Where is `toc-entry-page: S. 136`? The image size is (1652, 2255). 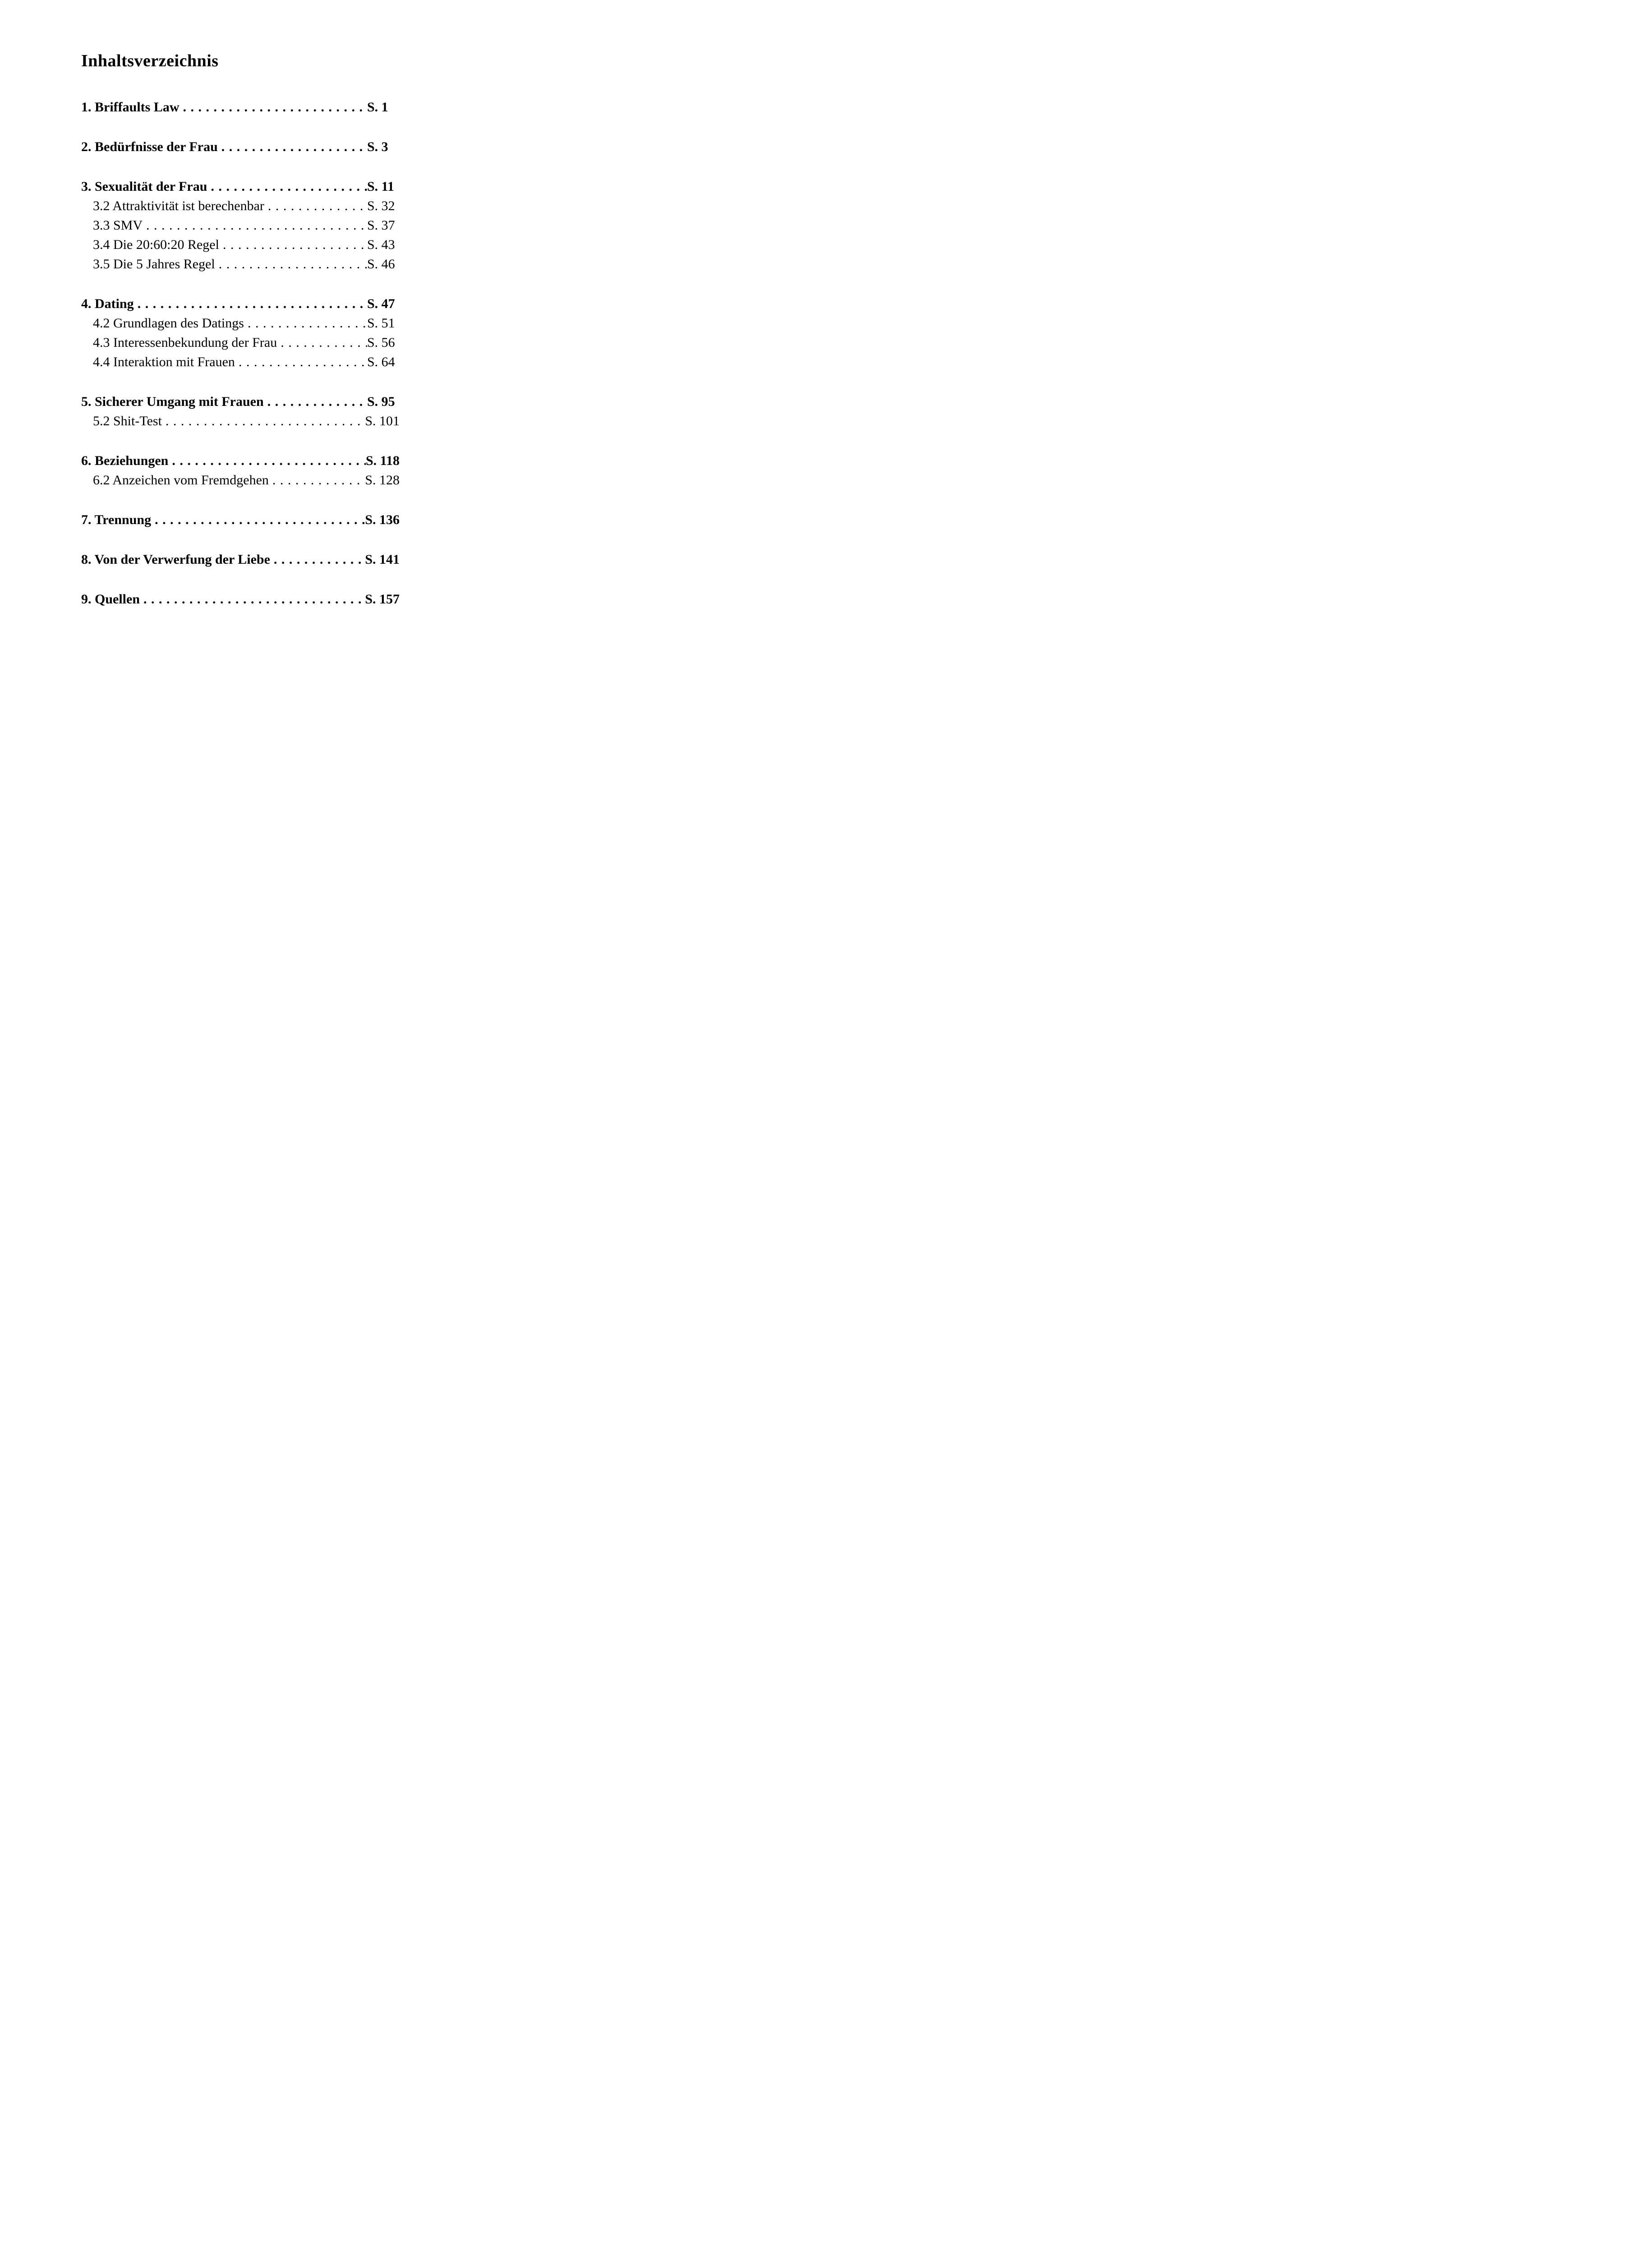 toc-entry-page: S. 136 is located at coordinates (382, 520).